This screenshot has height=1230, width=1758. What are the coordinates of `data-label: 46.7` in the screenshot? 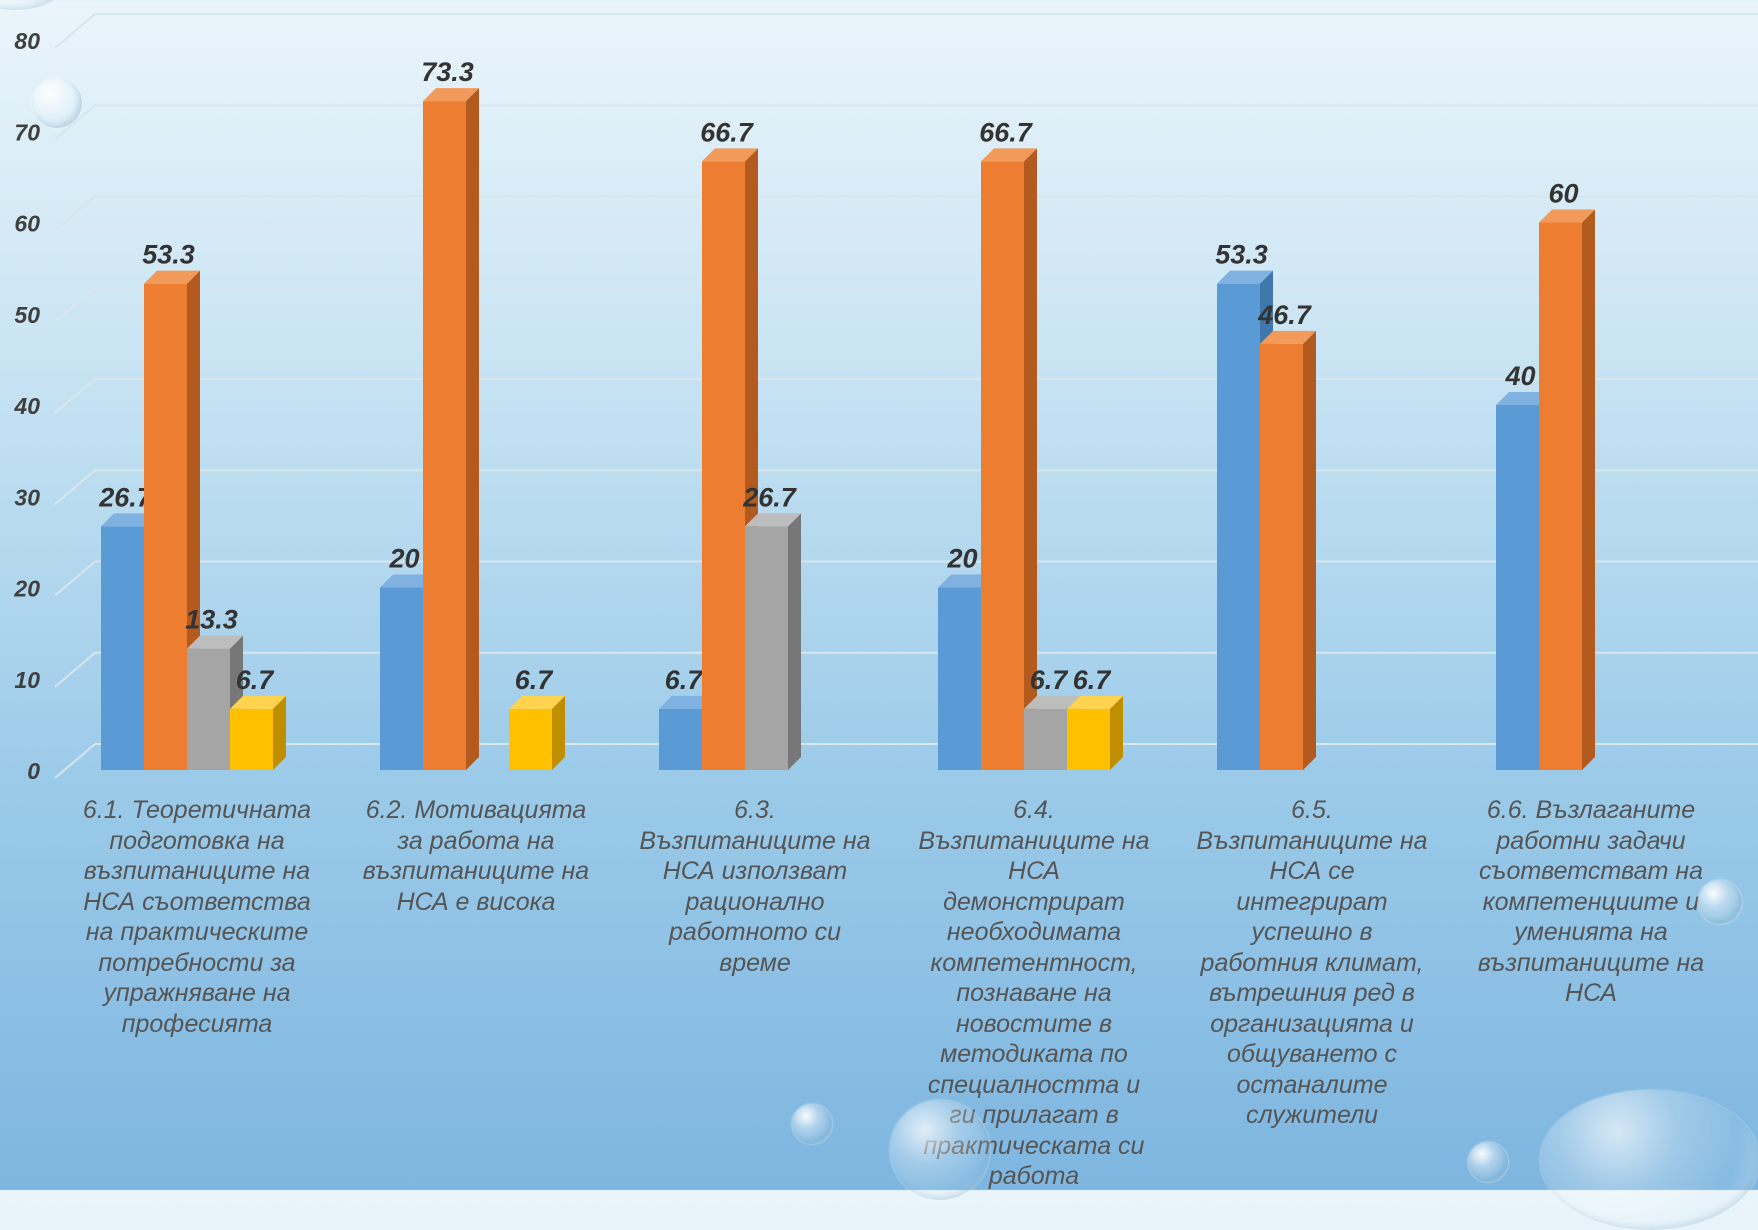 It's located at (1285, 315).